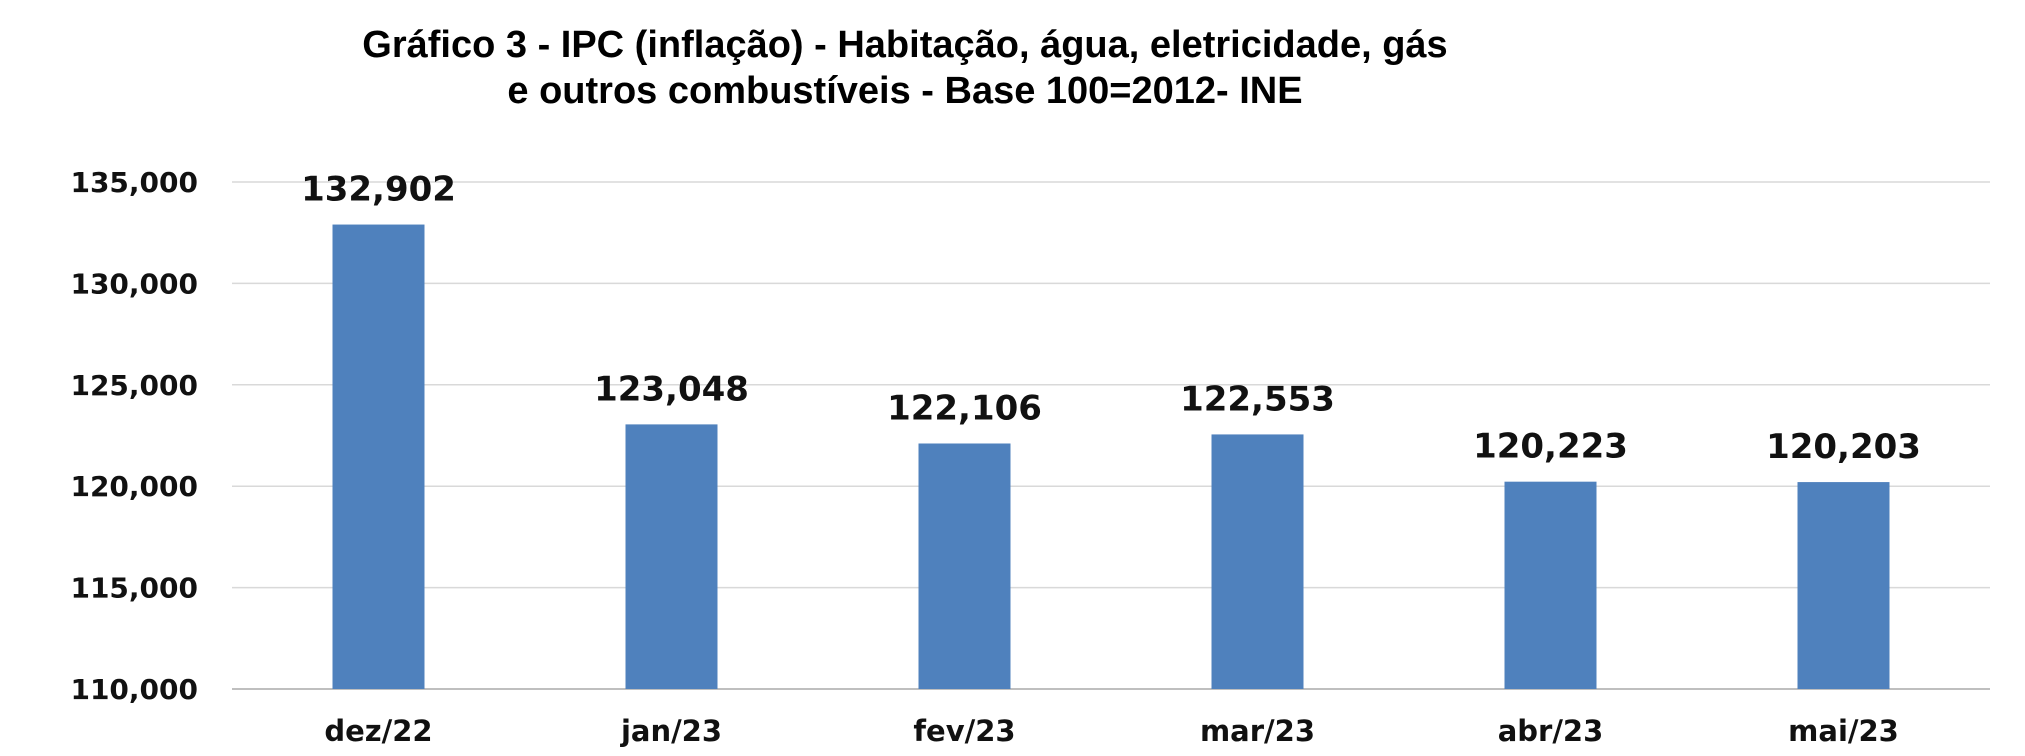  Describe the element at coordinates (378, 731) in the screenshot. I see `x-category-label: dez/22` at that location.